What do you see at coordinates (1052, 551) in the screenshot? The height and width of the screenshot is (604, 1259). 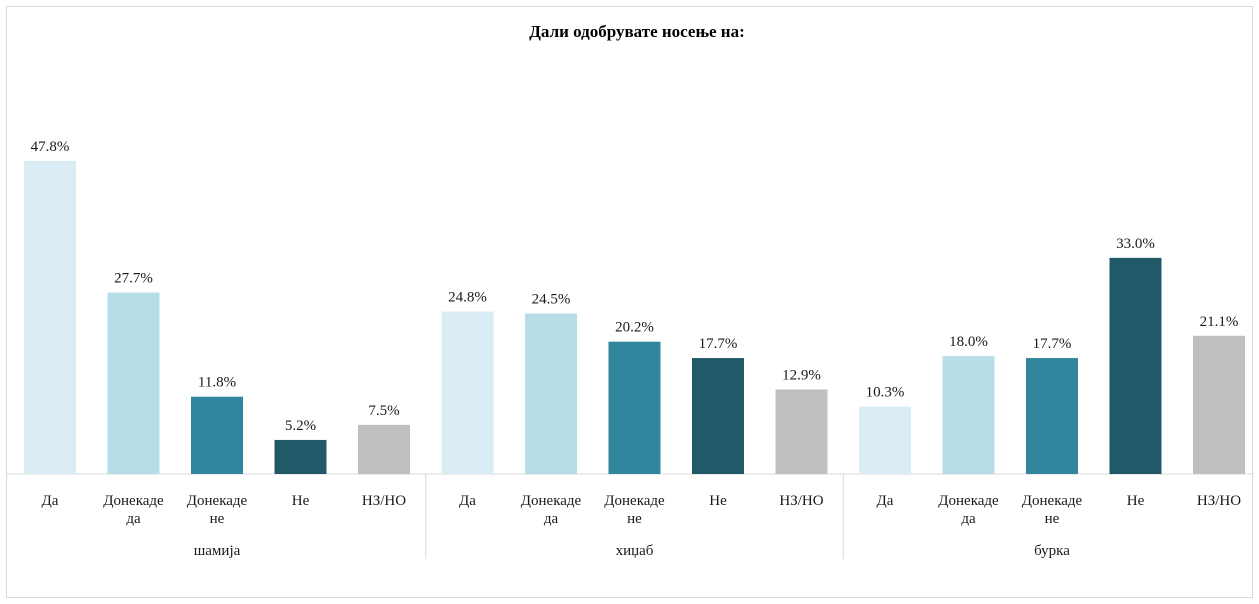 I see `group-label: бурка` at bounding box center [1052, 551].